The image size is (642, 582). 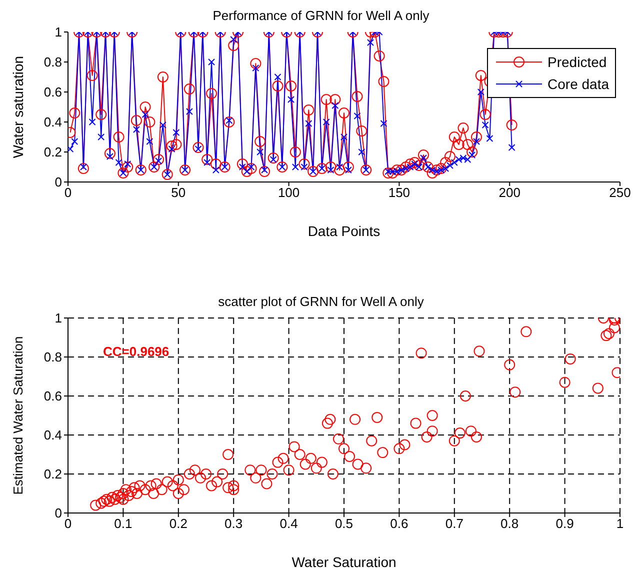 I want to click on x-tick-label: 100, so click(x=289, y=192).